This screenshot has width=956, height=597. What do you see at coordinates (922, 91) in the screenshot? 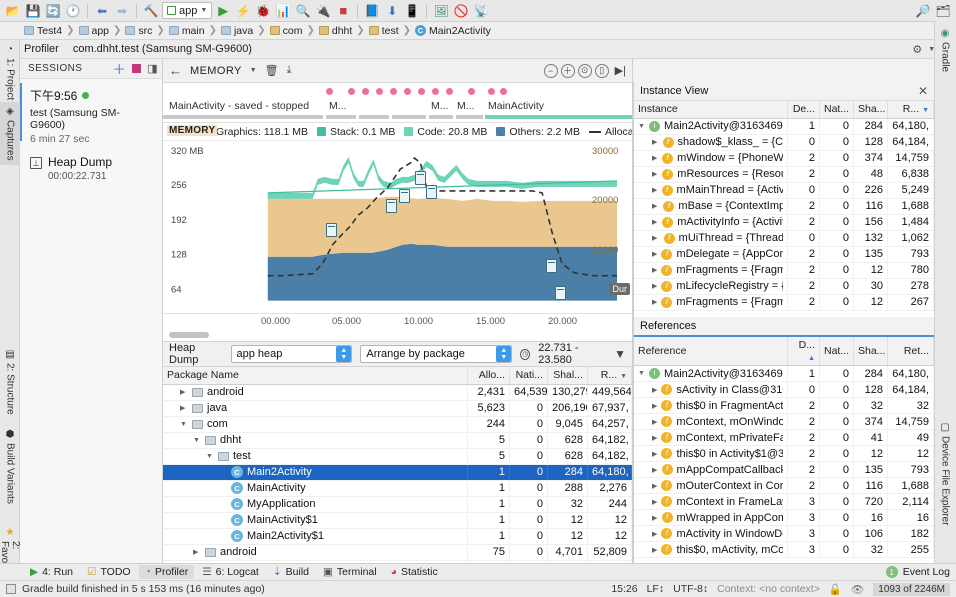
I see `close-icon: ✕` at bounding box center [922, 91].